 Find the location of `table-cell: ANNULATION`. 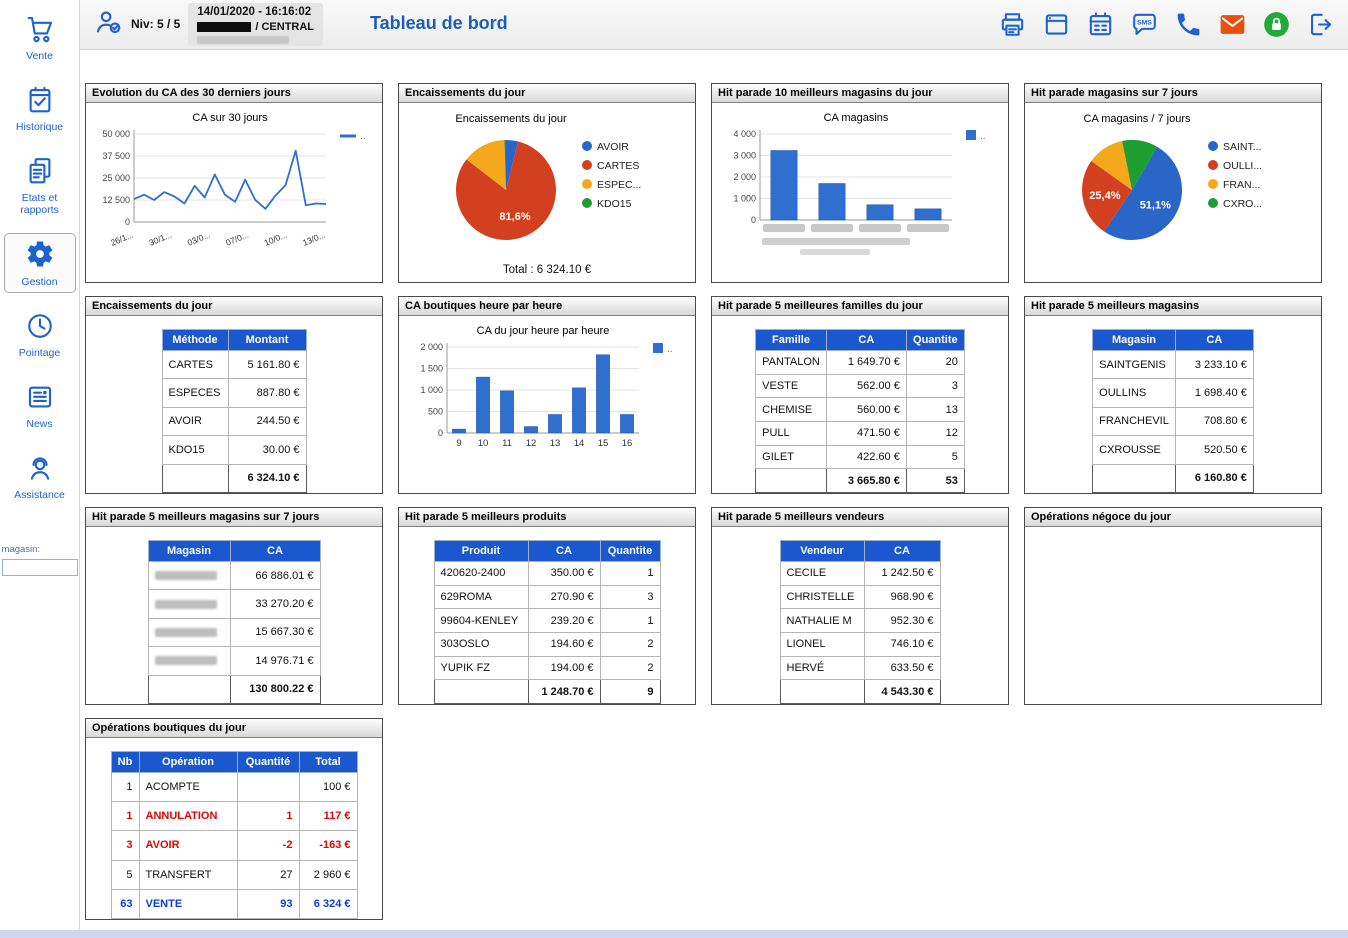

table-cell: ANNULATION is located at coordinates (188, 816).